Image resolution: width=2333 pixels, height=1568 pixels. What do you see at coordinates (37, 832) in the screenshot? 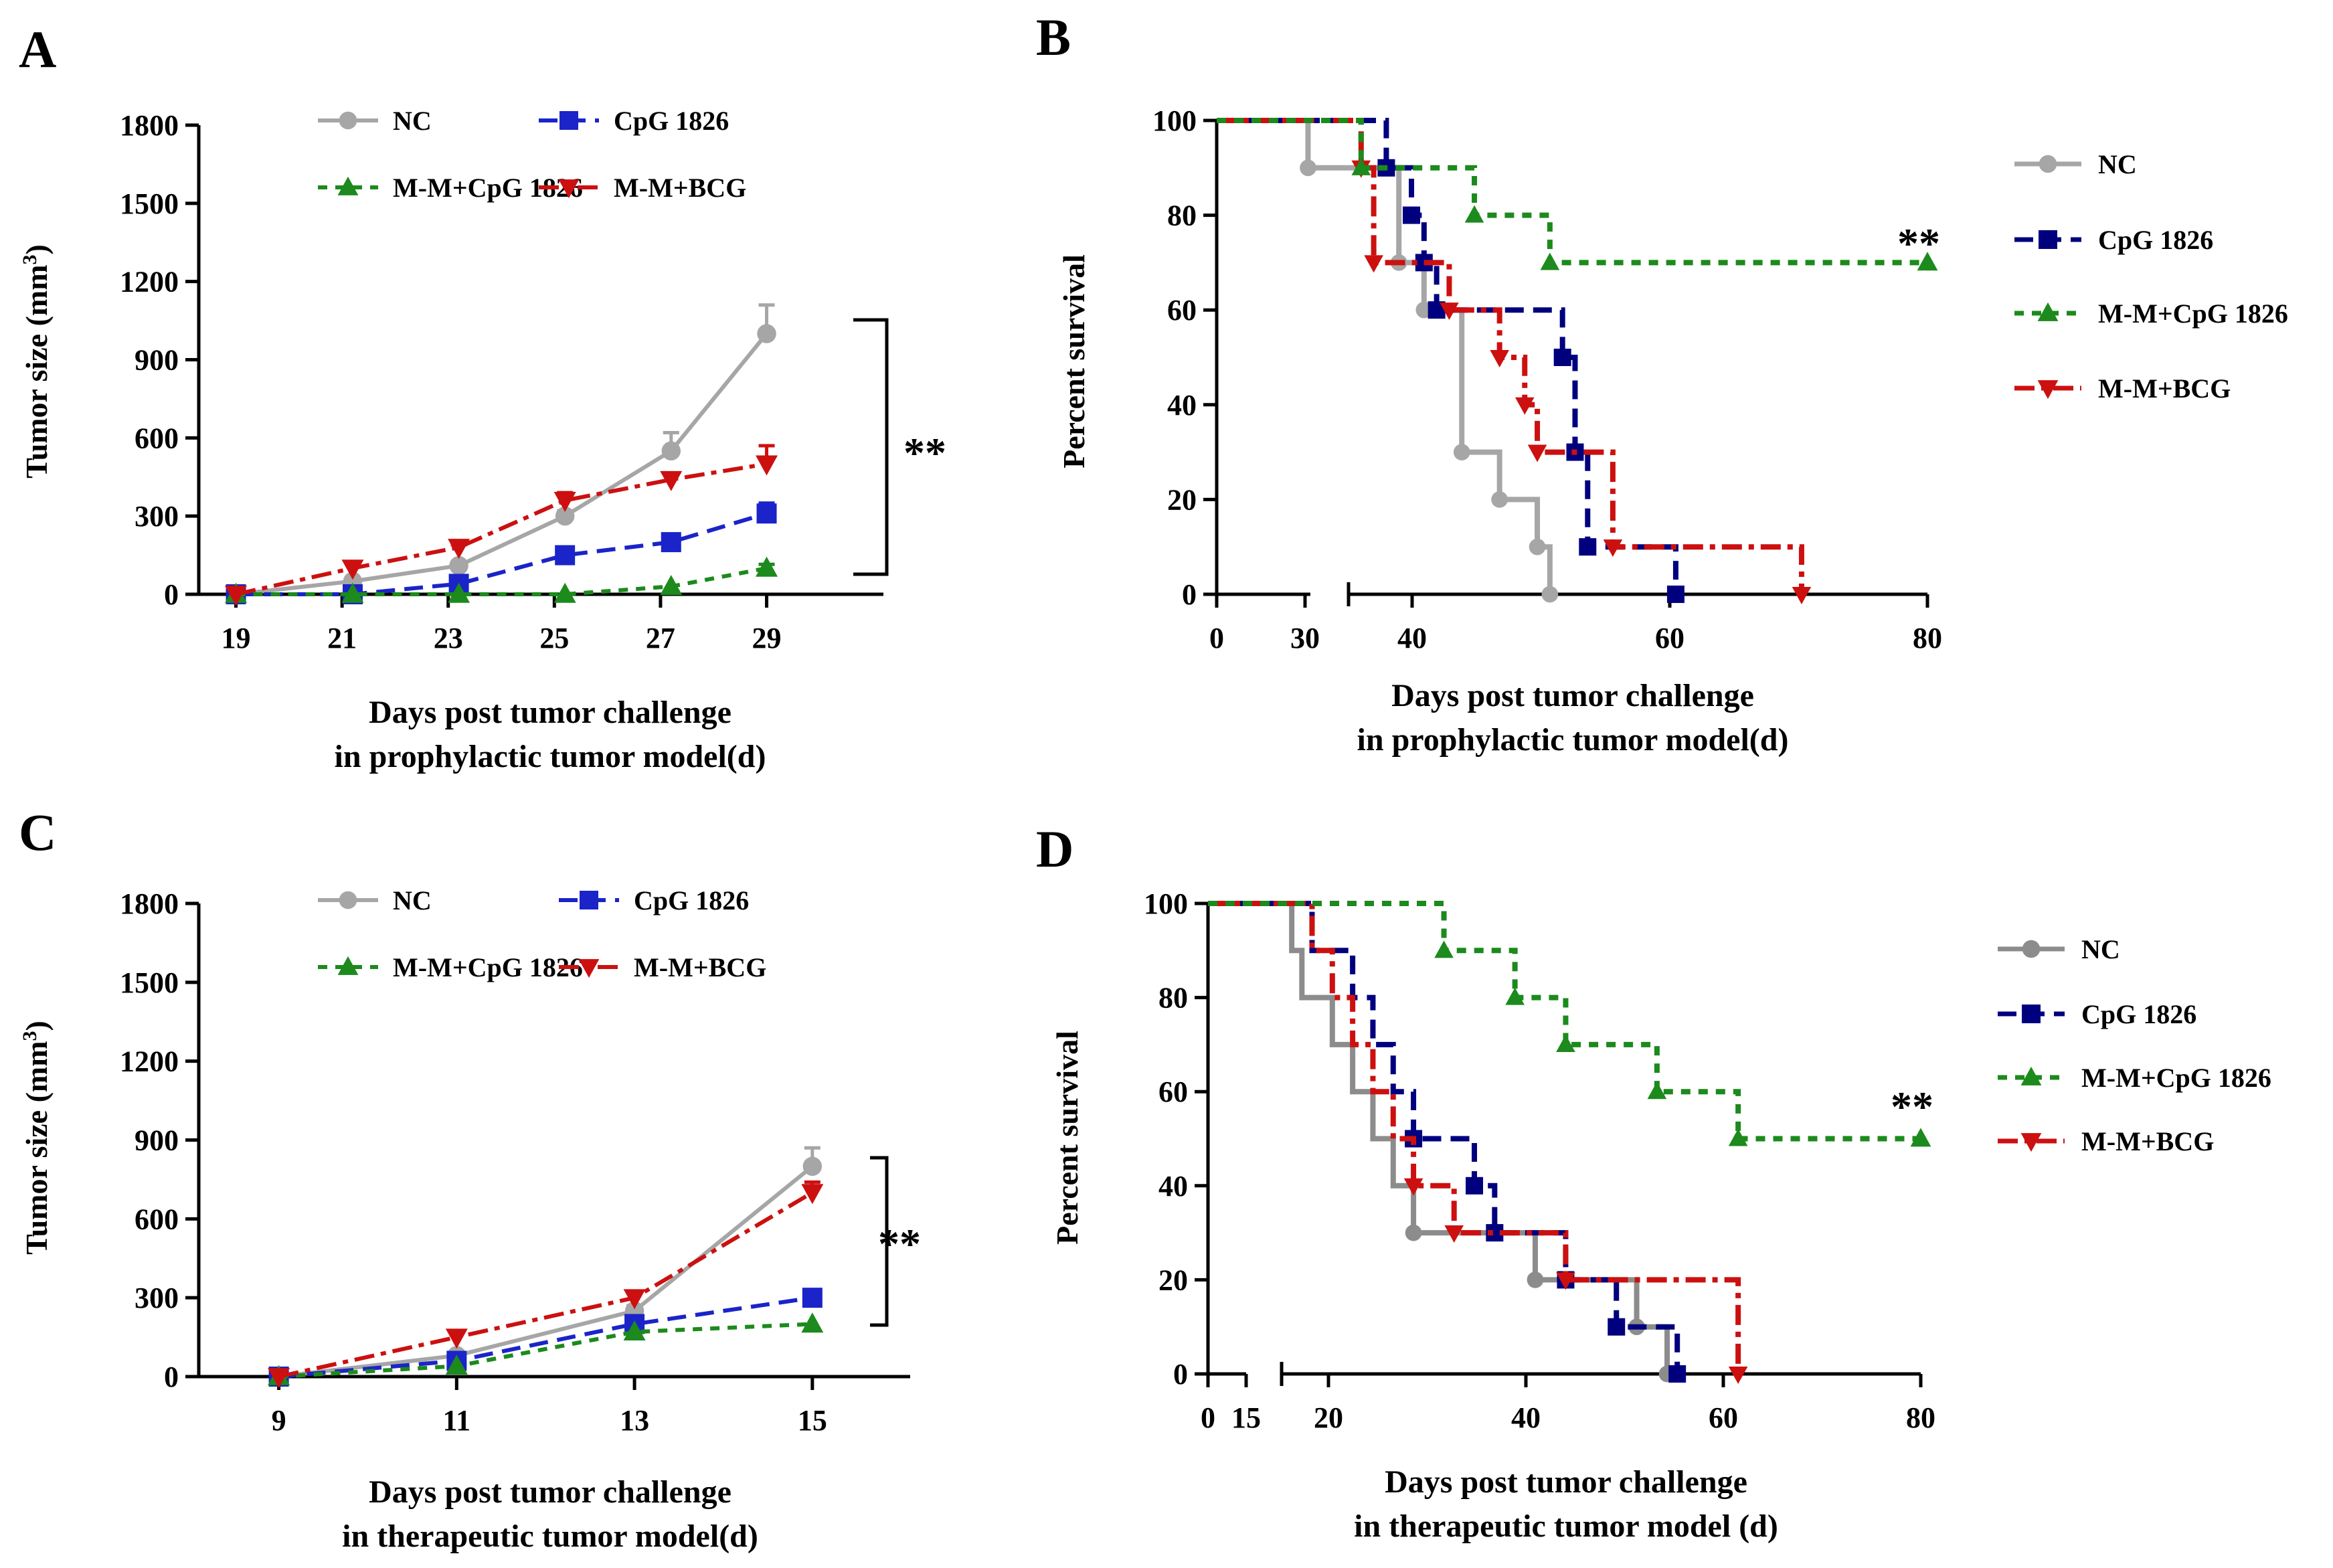
I see `panel-label: C` at bounding box center [37, 832].